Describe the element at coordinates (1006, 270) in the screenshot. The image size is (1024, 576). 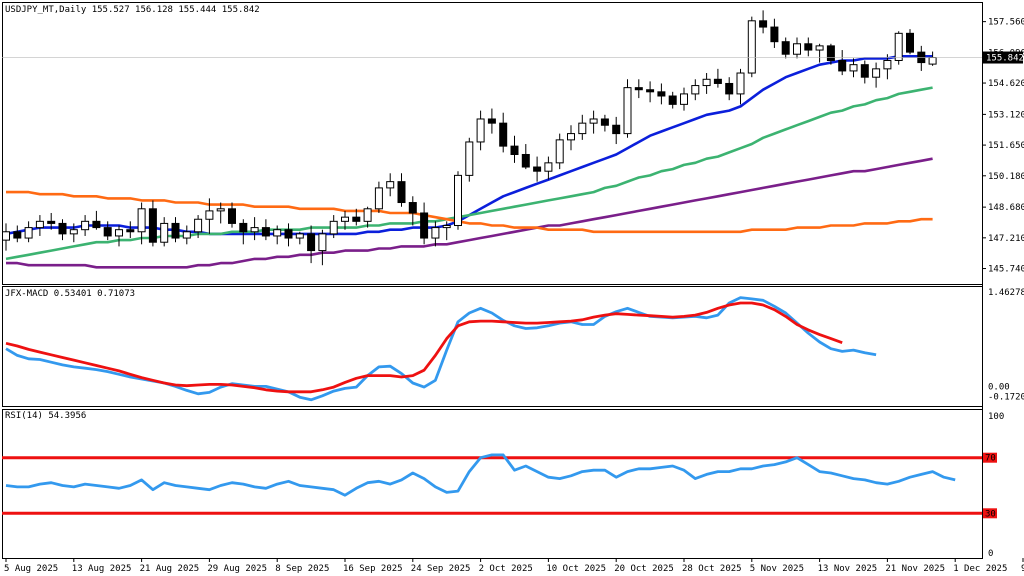
I see `price-tick-label: 145.740` at that location.